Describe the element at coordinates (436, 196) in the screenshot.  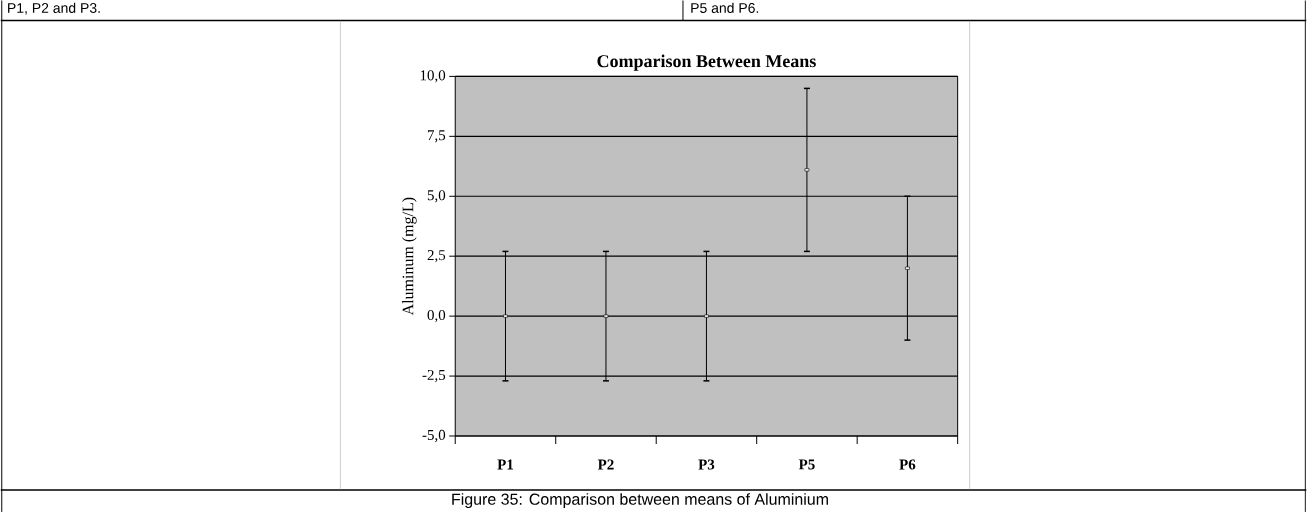
I see `y-tick-label: 5,0` at that location.